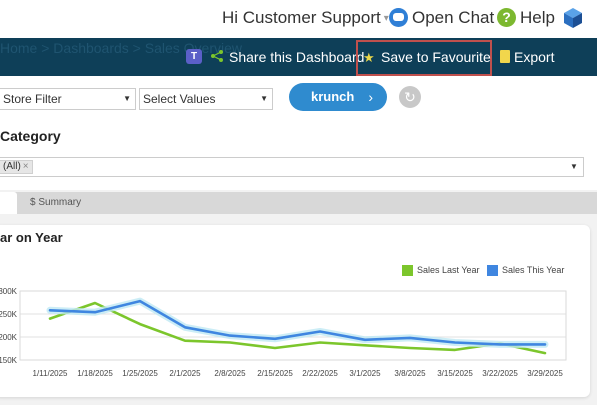 The width and height of the screenshot is (597, 405). Describe the element at coordinates (333, 96) in the screenshot. I see `krunch-label: krunch` at that location.